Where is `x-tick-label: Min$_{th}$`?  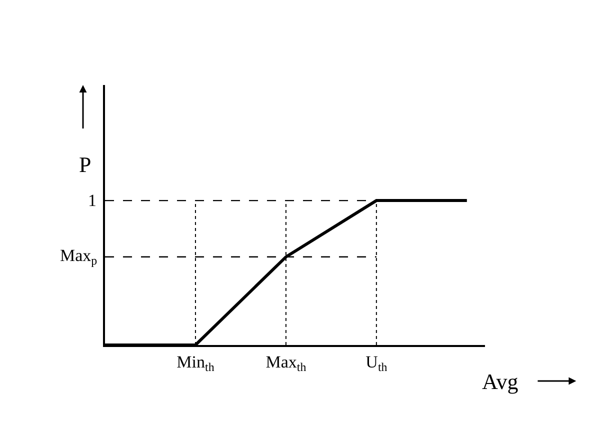 x-tick-label: Min$_{th}$ is located at coordinates (195, 363).